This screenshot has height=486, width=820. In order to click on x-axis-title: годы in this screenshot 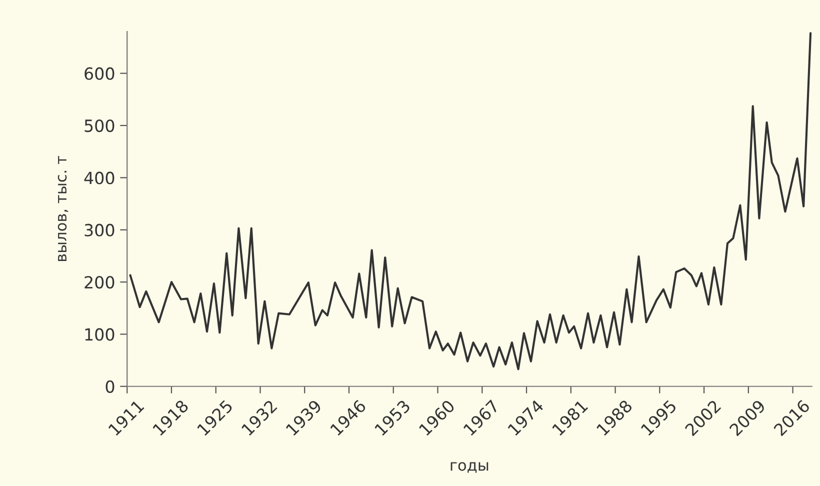, I will do `click(469, 467)`.